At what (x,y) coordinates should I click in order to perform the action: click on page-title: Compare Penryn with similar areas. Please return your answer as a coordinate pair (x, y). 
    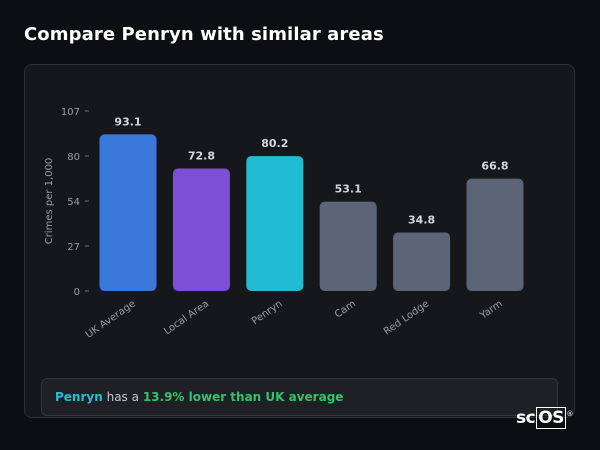
    Looking at the image, I should click on (204, 34).